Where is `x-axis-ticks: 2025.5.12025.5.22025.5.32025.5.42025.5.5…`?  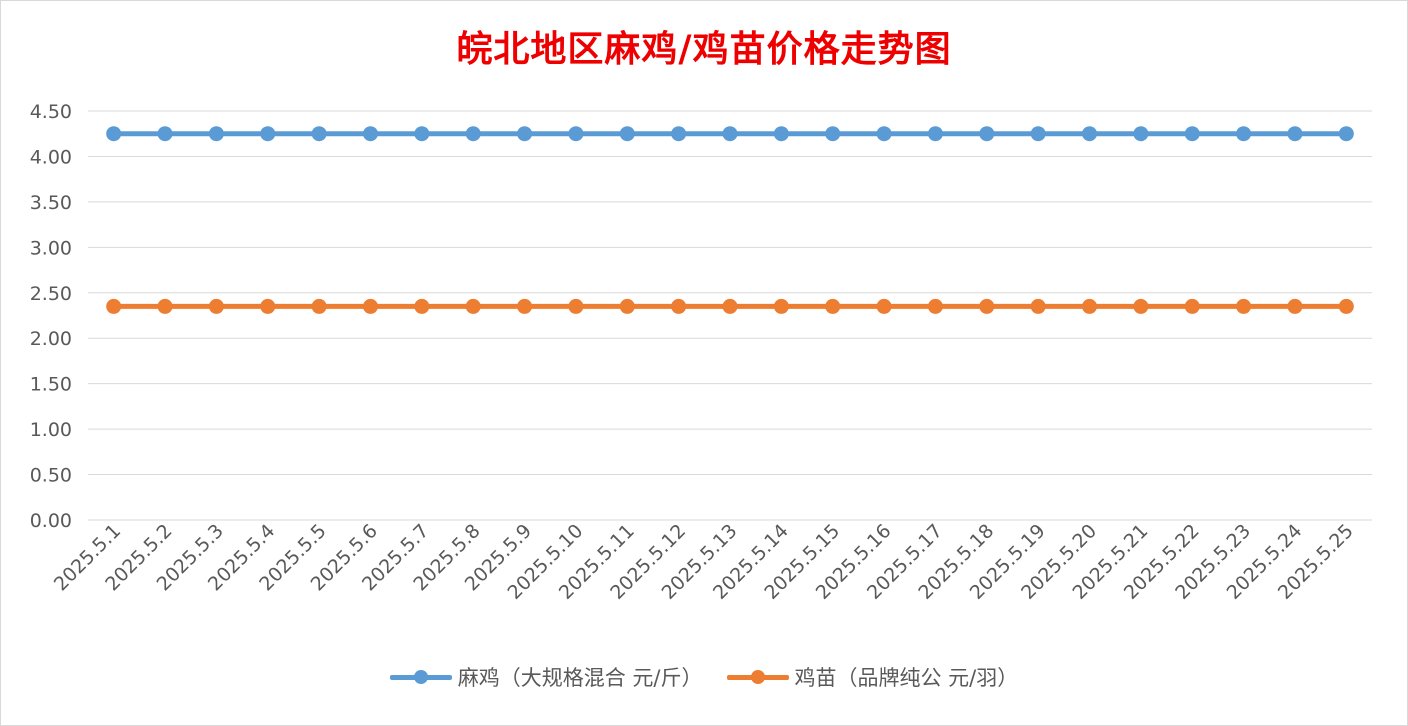
x-axis-ticks: 2025.5.12025.5.22025.5.32025.5.42025.5.5… is located at coordinates (704, 562).